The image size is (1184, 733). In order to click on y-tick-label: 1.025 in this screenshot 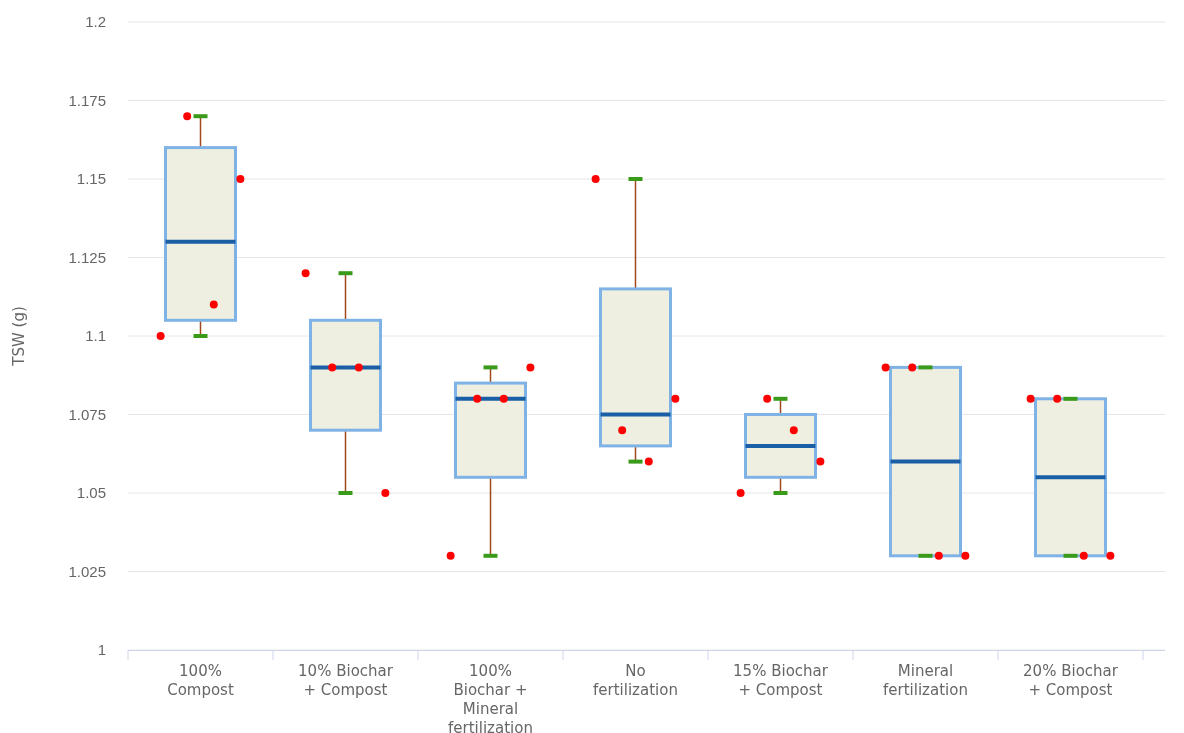, I will do `click(87, 571)`.